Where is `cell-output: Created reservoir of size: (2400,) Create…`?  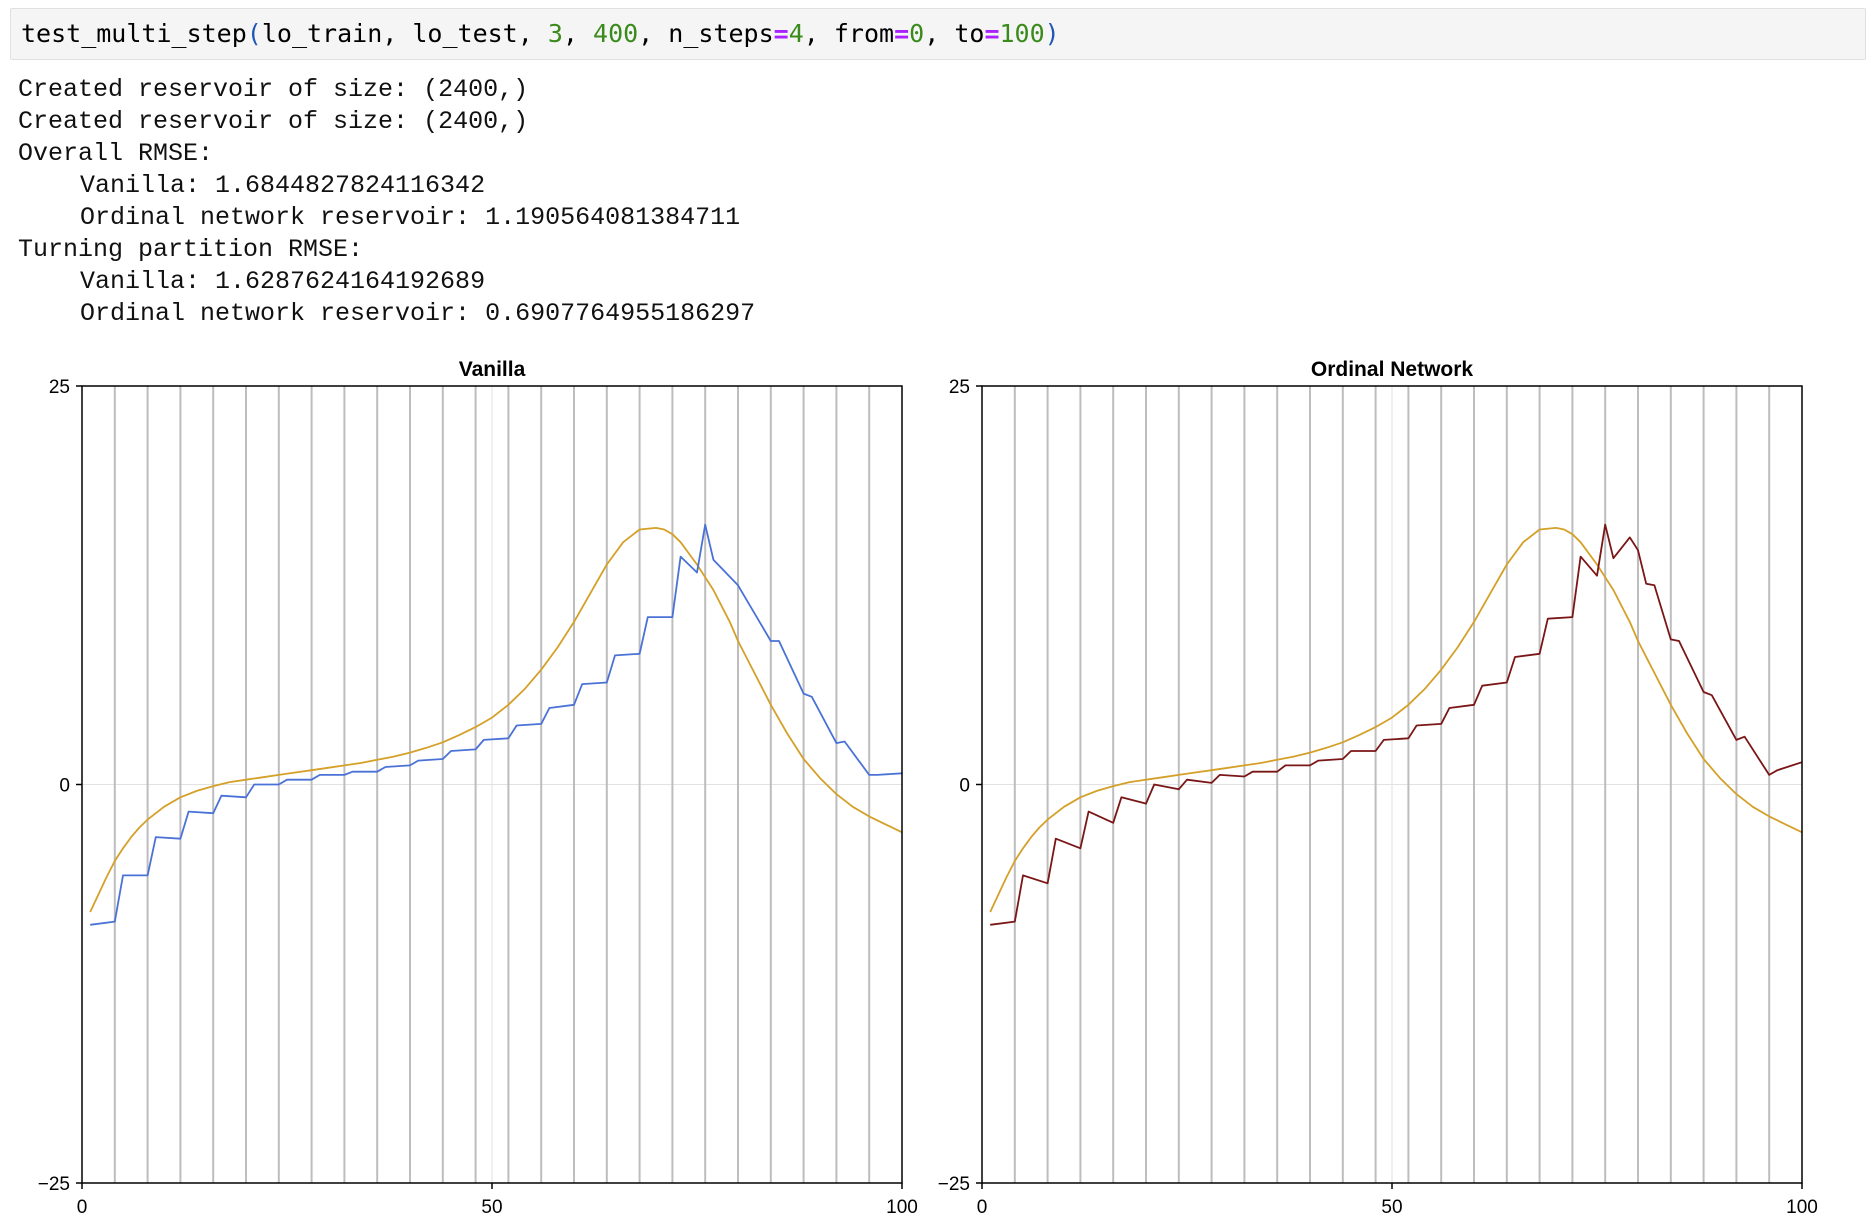 cell-output: Created reservoir of size: (2400,) Create… is located at coordinates (386, 202).